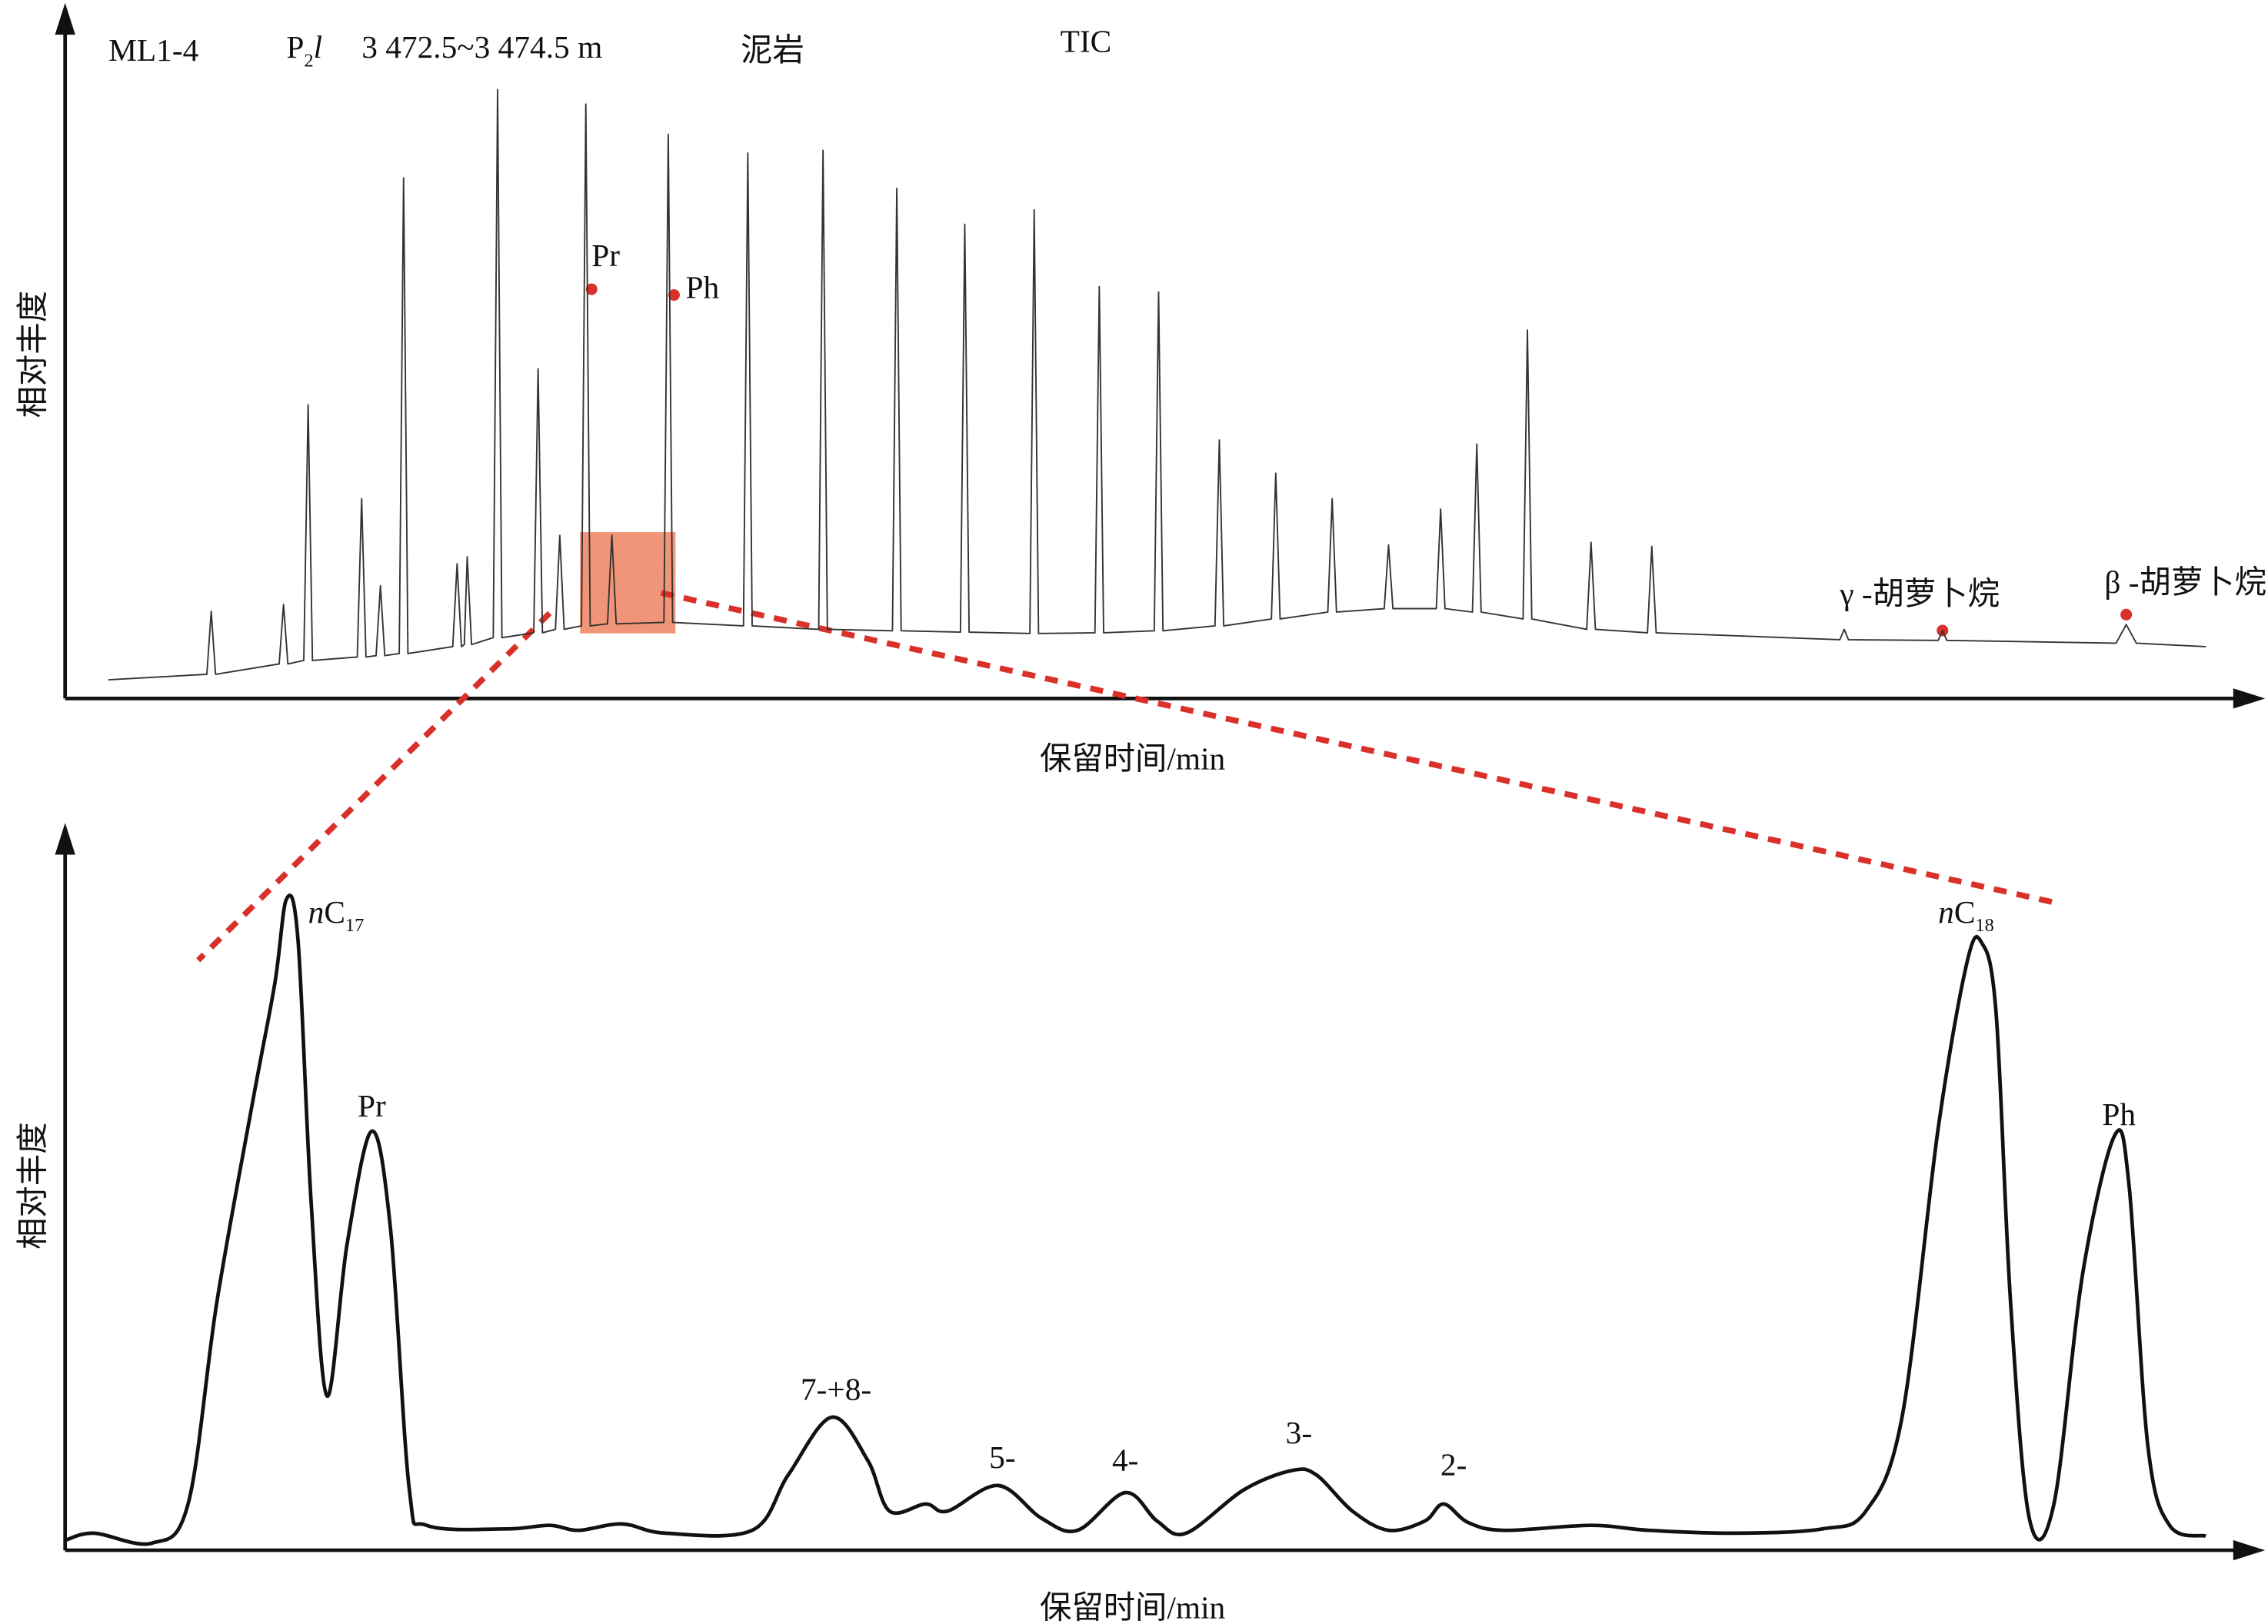 The image size is (2268, 1624). What do you see at coordinates (482, 47) in the screenshot?
I see `depth-label: 3 472.5~3 474.5 m` at bounding box center [482, 47].